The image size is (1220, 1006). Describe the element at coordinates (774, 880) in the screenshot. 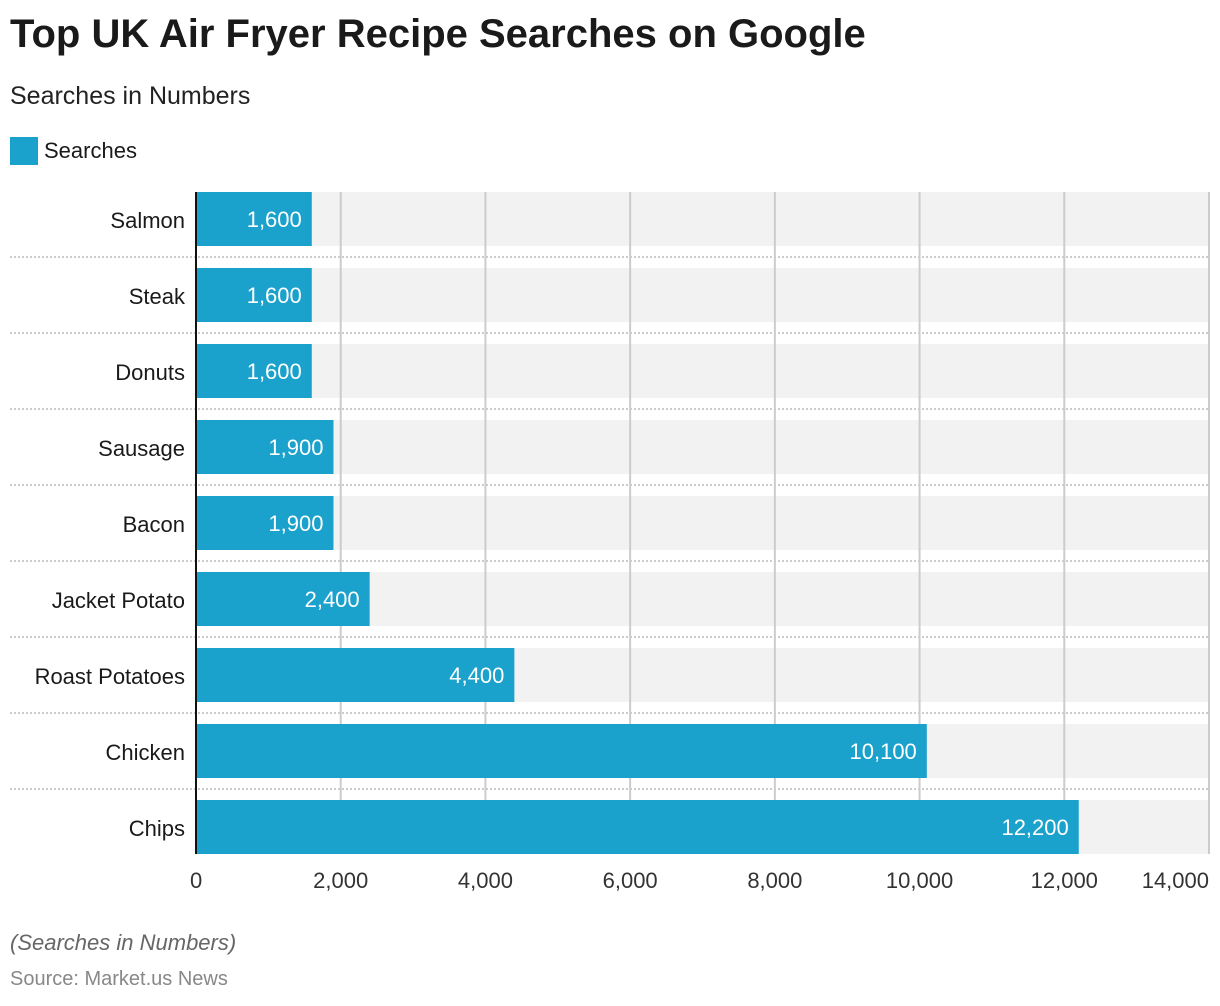

I see `x-tick-label: 8,000` at that location.